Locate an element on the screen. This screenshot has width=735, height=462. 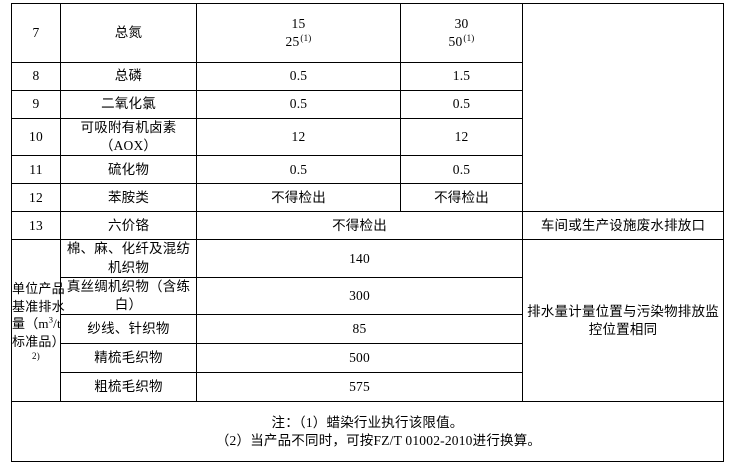
base-water-value: 85 is located at coordinates (359, 329).